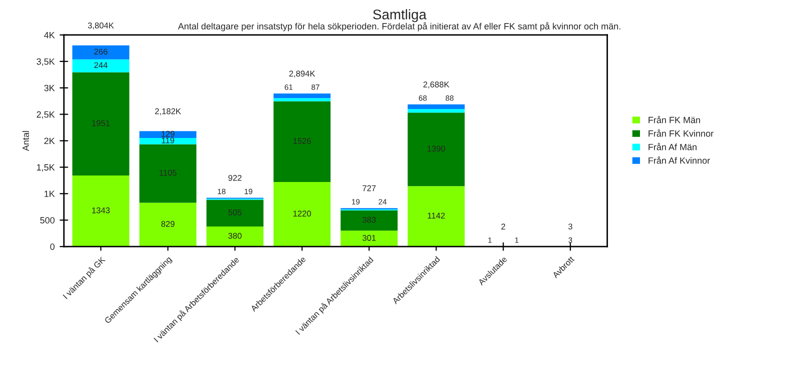  What do you see at coordinates (46, 168) in the screenshot?
I see `y-tick-label: 1,5K` at bounding box center [46, 168].